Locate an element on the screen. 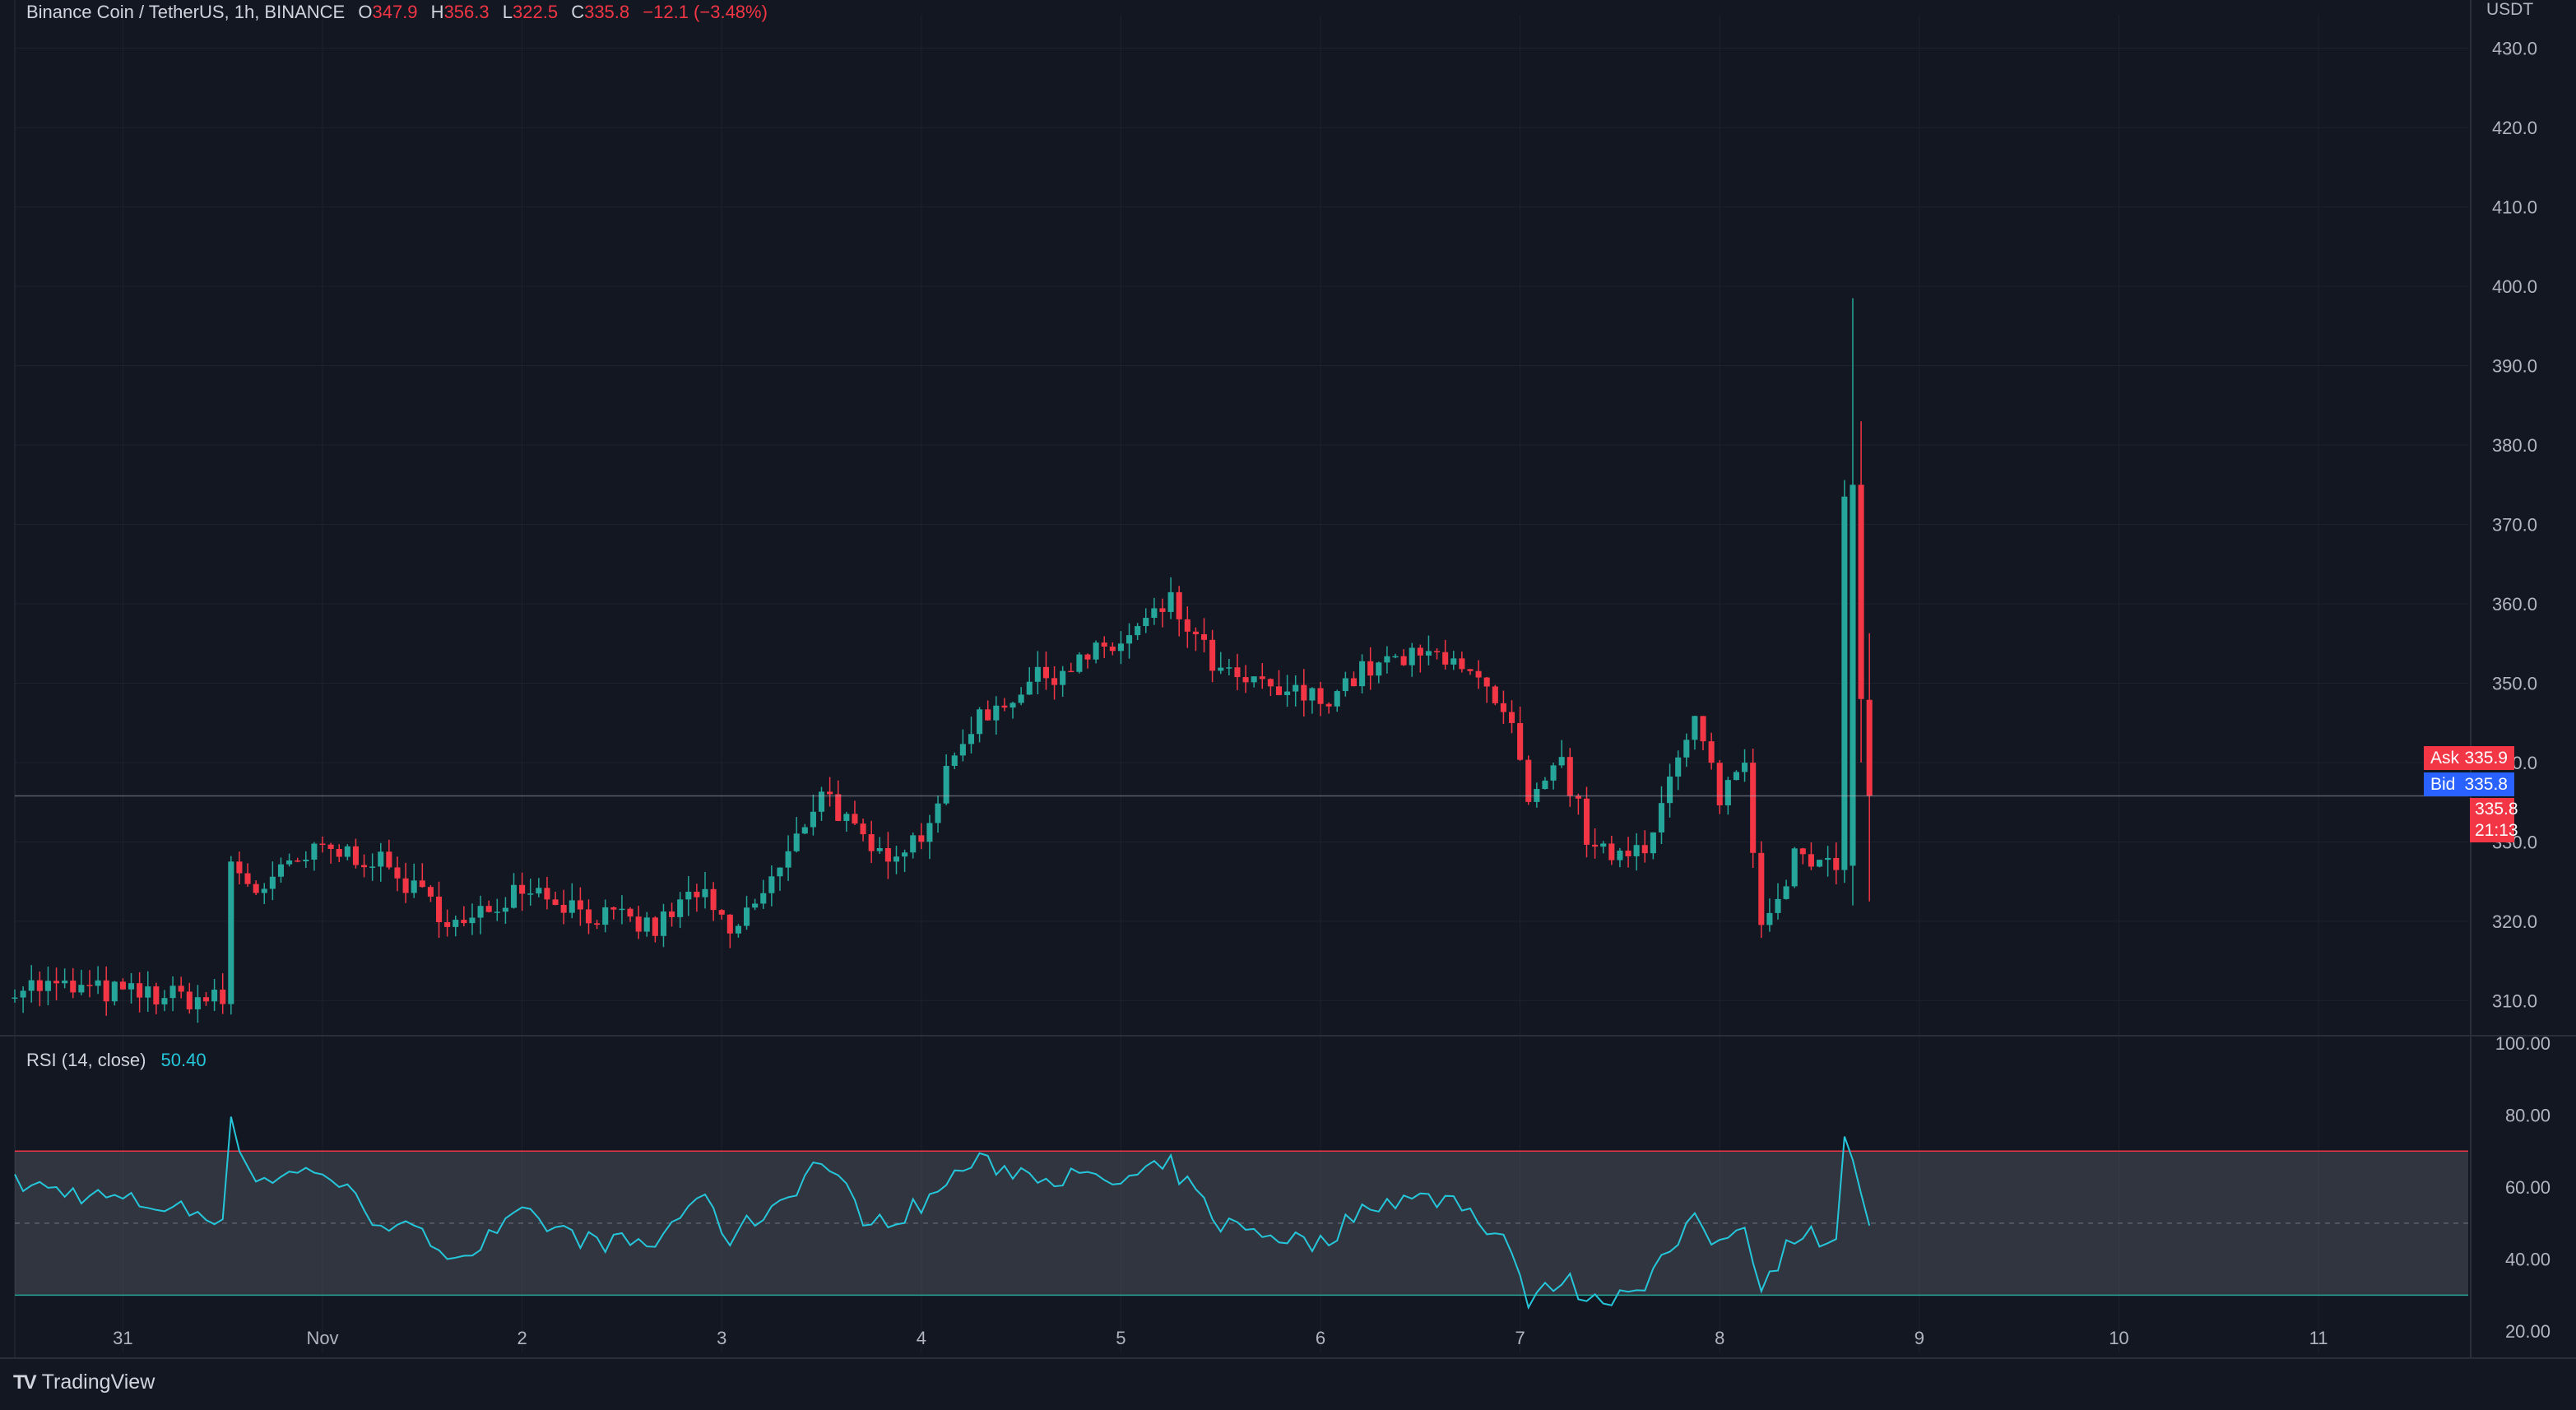  time-tick-label: 4 is located at coordinates (921, 1338).